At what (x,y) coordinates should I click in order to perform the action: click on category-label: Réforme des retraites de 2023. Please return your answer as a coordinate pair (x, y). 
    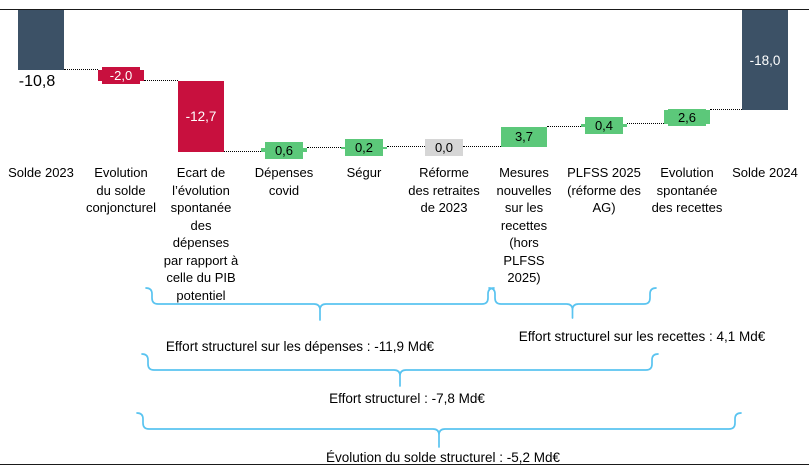
    Looking at the image, I should click on (444, 190).